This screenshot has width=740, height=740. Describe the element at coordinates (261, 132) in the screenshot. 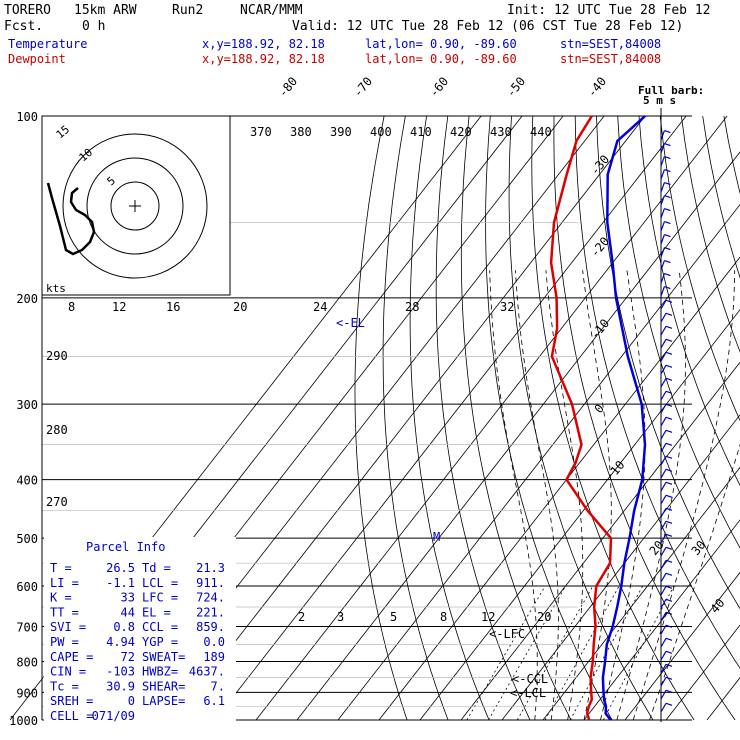

I see `theta-label-top: 370` at that location.